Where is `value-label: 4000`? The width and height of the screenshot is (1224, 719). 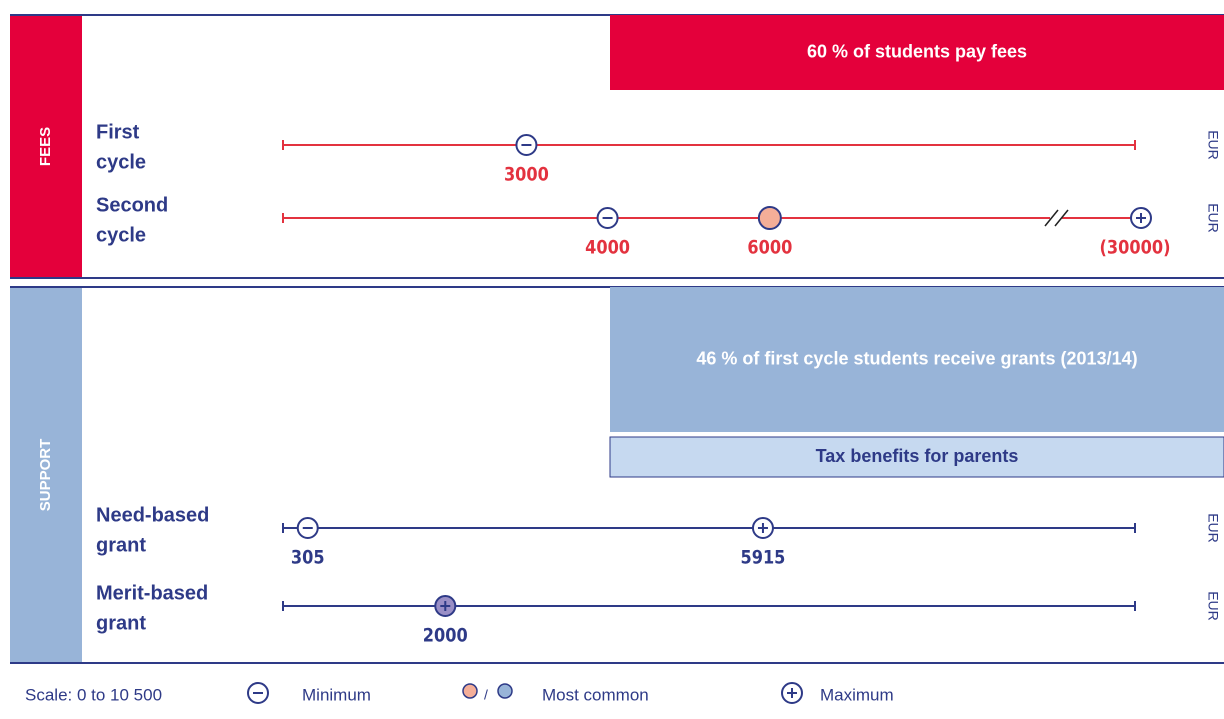 value-label: 4000 is located at coordinates (607, 248).